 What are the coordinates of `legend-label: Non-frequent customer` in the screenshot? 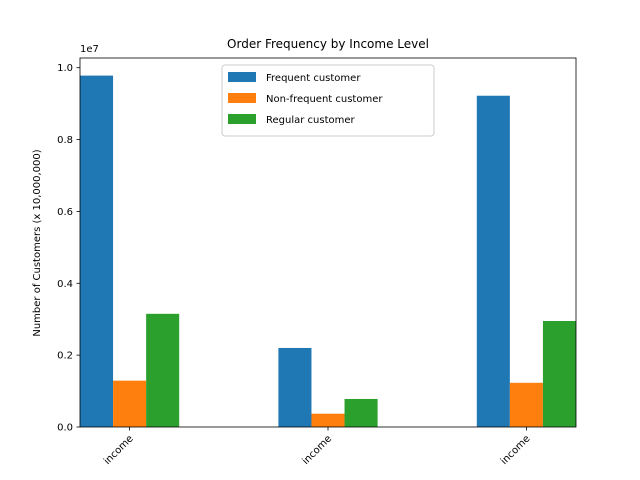 It's located at (324, 99).